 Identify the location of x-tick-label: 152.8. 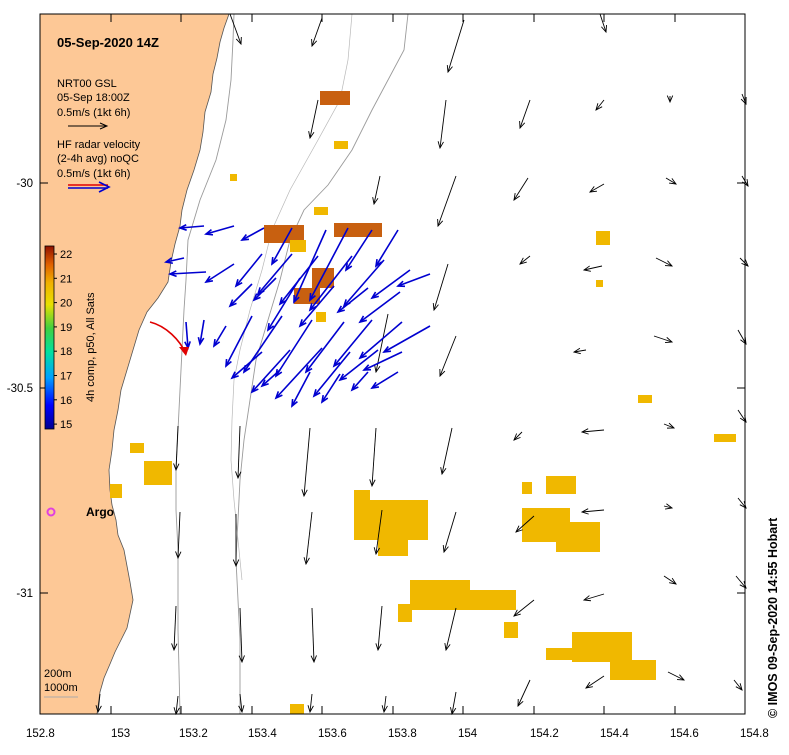
(40, 734).